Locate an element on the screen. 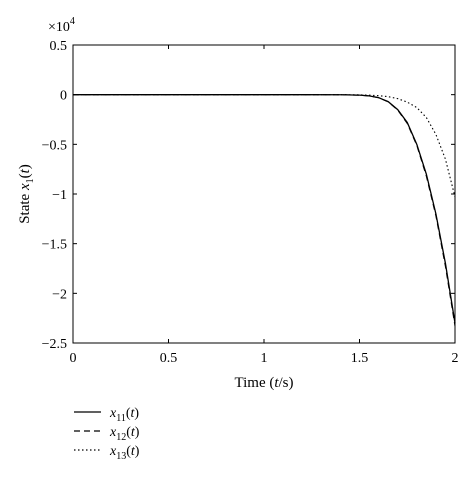 Image resolution: width=474 pixels, height=477 pixels. legend-label: x13(t) is located at coordinates (124, 453).